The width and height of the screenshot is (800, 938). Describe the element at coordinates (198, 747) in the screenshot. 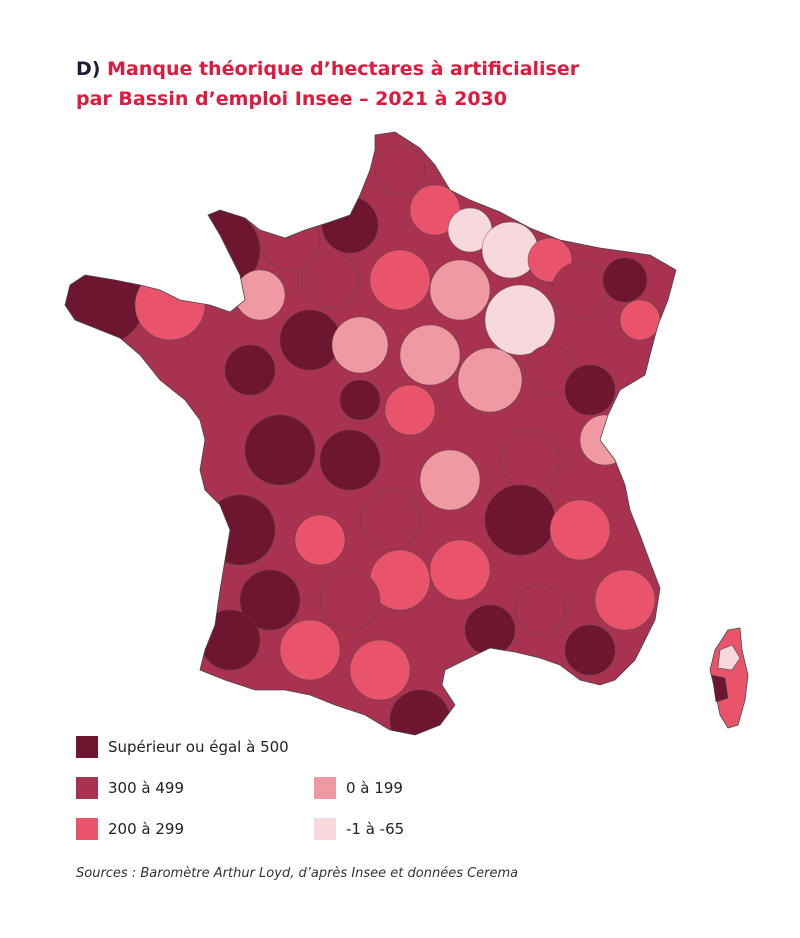

I see `legend-label-ge500: Supérieur ou égal à 500` at that location.